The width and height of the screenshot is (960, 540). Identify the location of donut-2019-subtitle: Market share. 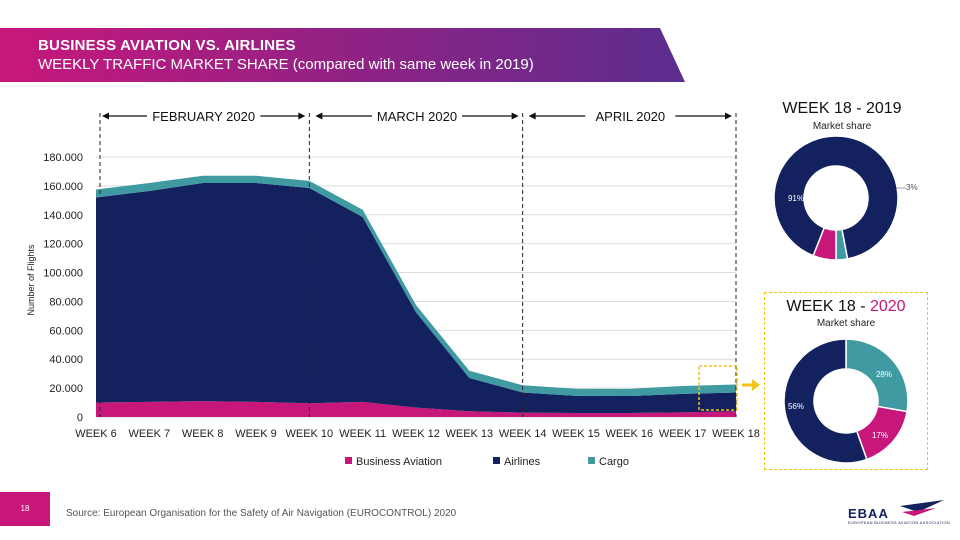
(842, 126).